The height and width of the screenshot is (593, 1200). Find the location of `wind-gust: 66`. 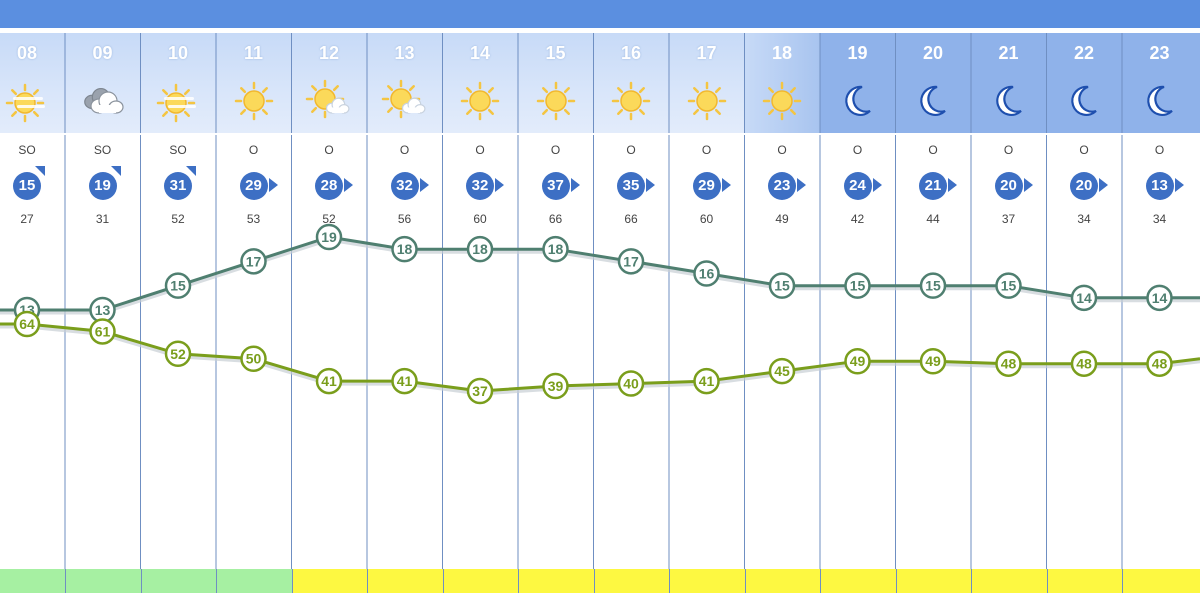

wind-gust: 66 is located at coordinates (631, 219).